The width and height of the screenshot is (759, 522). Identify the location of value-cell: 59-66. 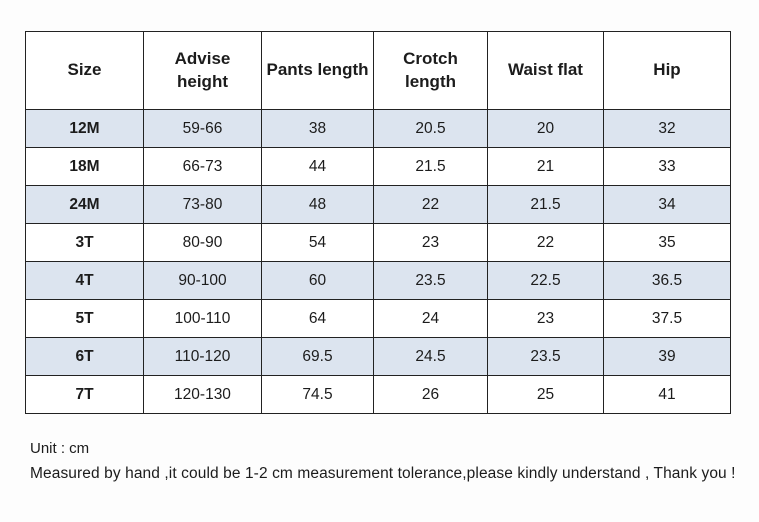
(202, 128).